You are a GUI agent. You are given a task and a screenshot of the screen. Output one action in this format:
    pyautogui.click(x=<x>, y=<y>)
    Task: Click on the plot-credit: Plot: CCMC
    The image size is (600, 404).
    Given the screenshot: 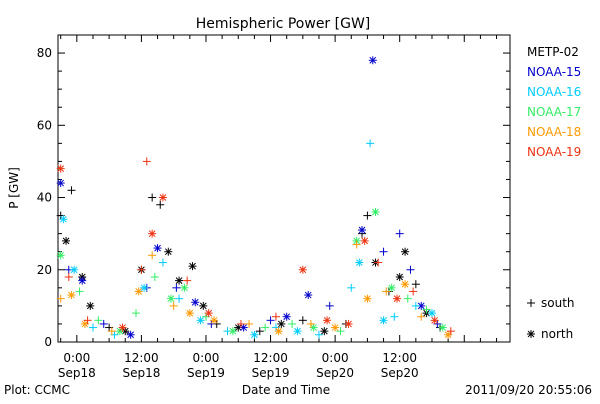 What is the action you would take?
    pyautogui.click(x=37, y=390)
    